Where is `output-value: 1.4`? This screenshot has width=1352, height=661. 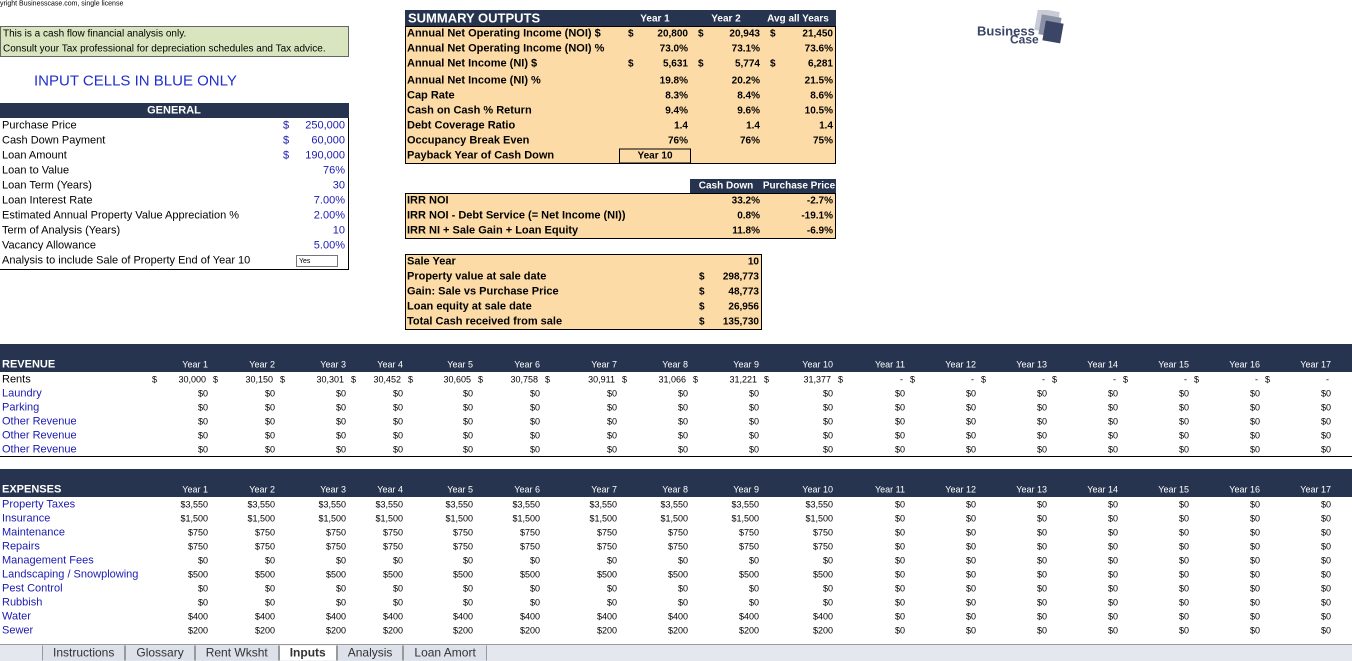 output-value: 1.4 is located at coordinates (826, 126).